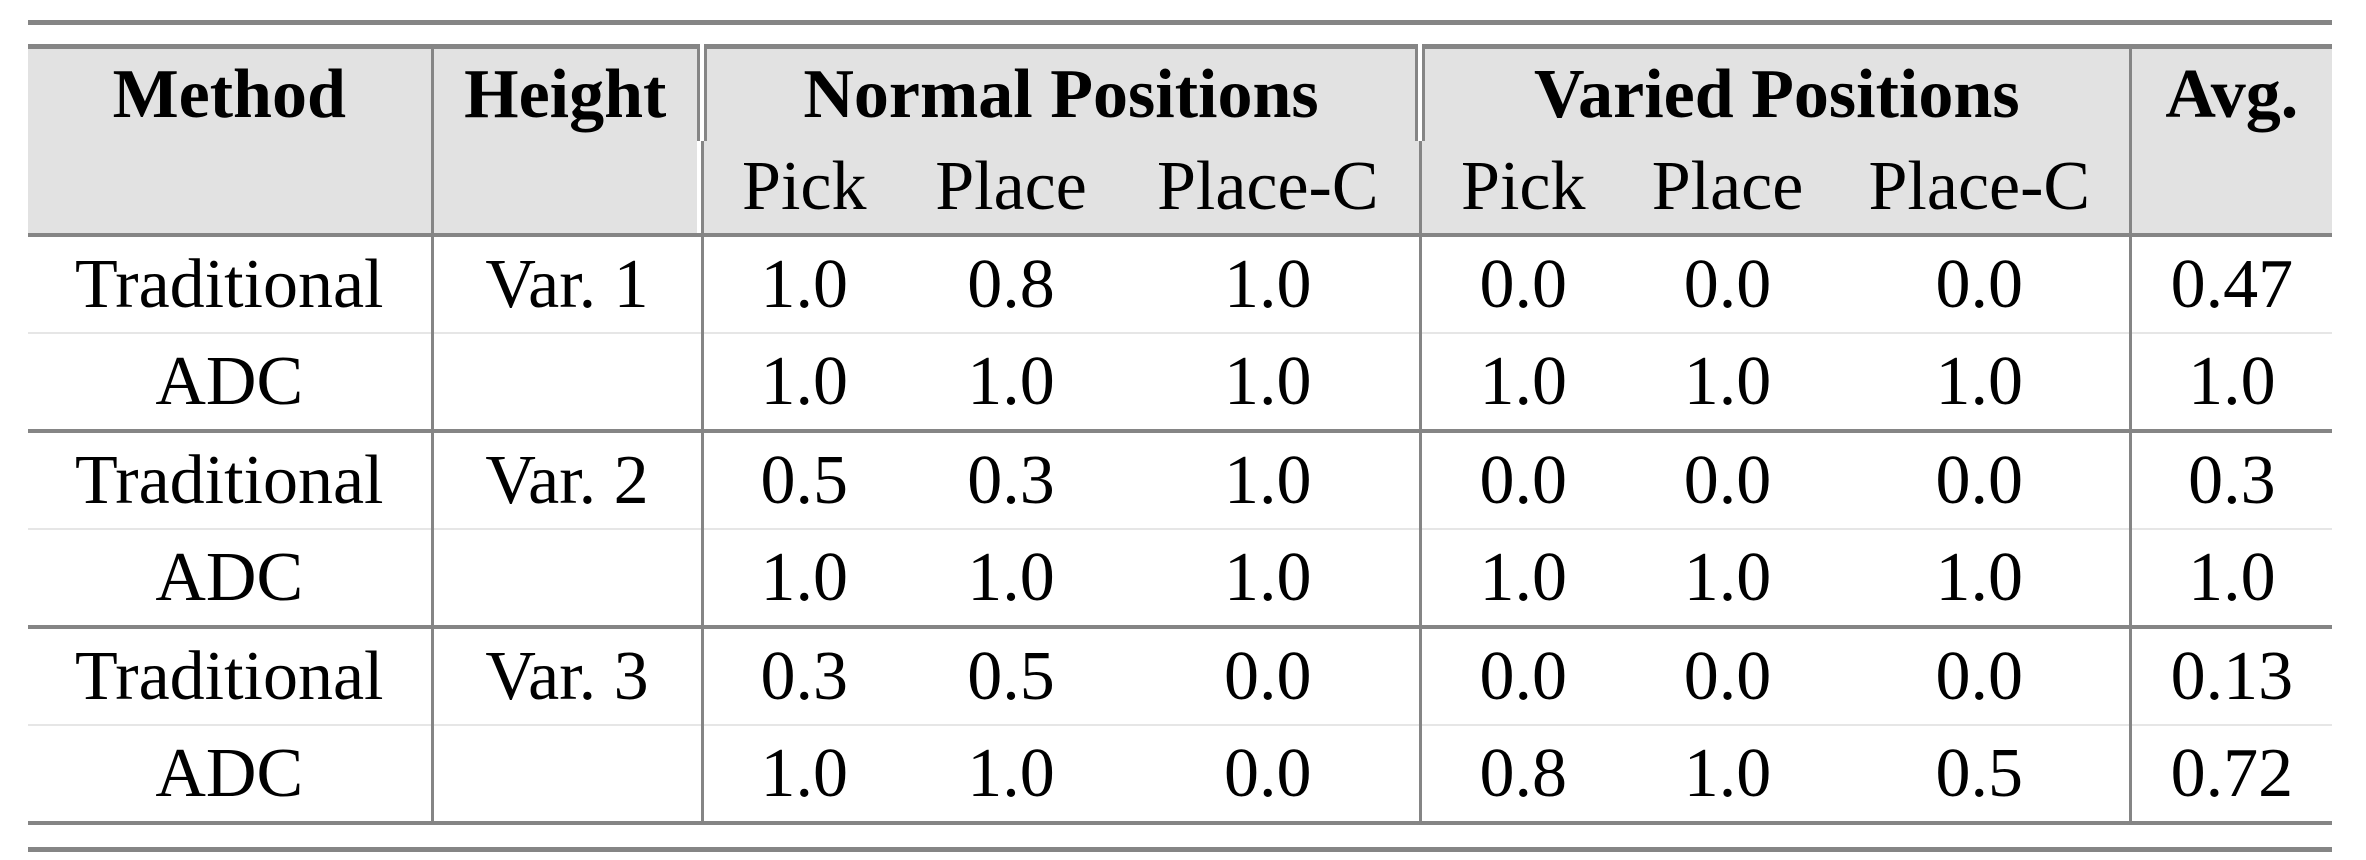  Describe the element at coordinates (566, 479) in the screenshot. I see `height-cell: Var. 2` at that location.